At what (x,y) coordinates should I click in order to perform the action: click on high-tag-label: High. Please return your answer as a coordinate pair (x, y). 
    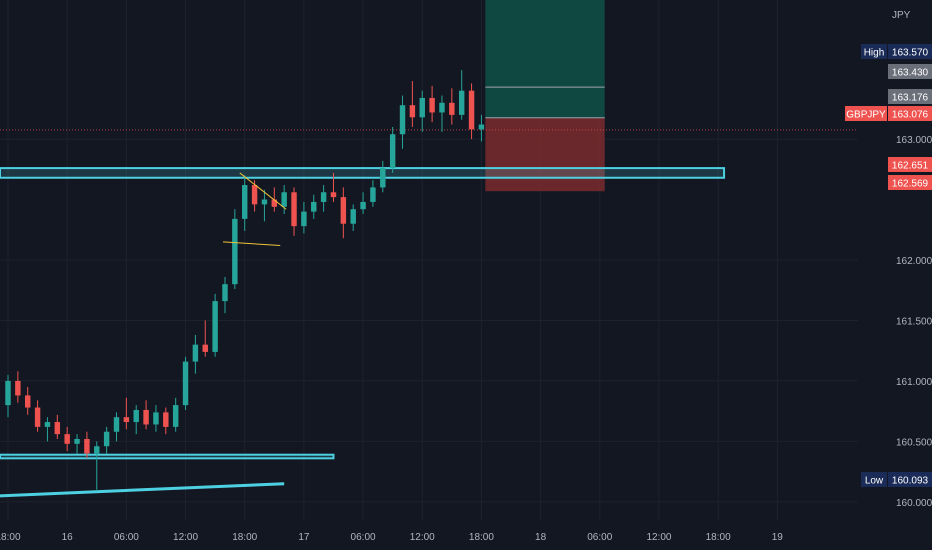
    Looking at the image, I should click on (874, 53).